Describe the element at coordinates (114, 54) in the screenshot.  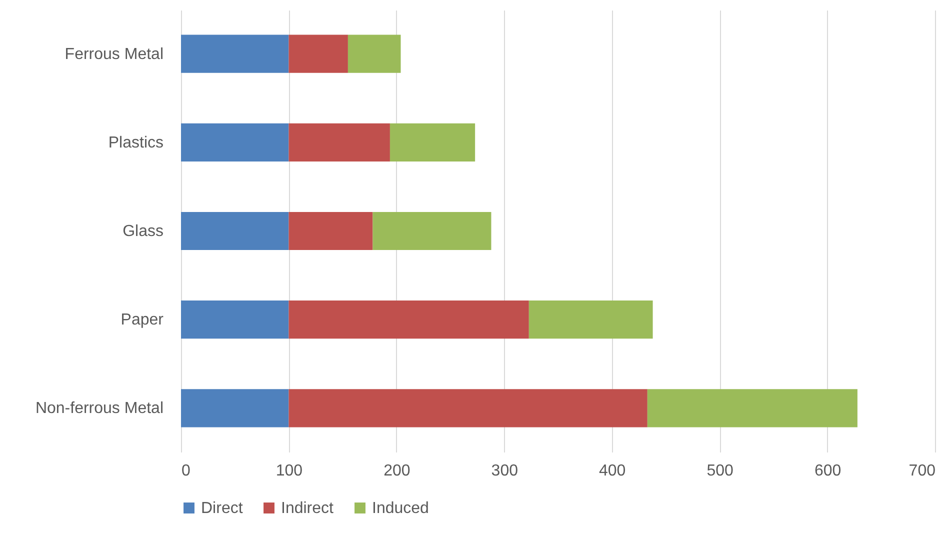
I see `y-tick-label: Ferrous Metal` at that location.